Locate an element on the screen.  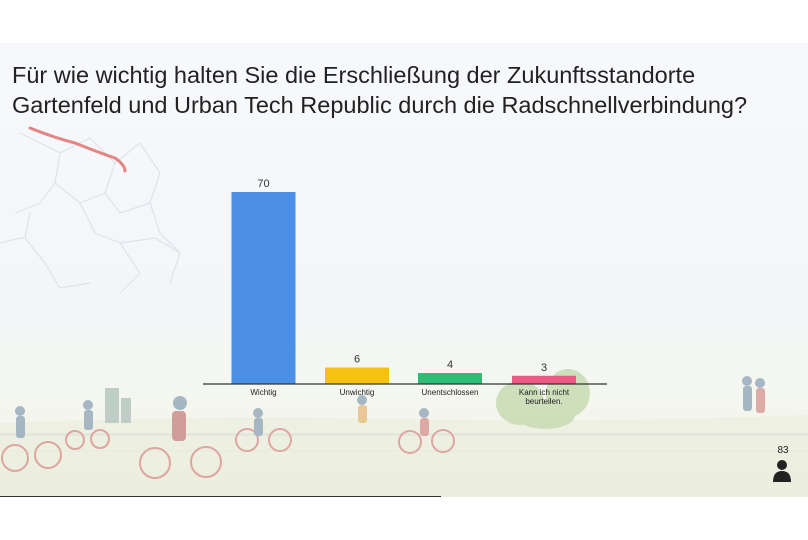
respondents-count: 83 is located at coordinates (783, 450).